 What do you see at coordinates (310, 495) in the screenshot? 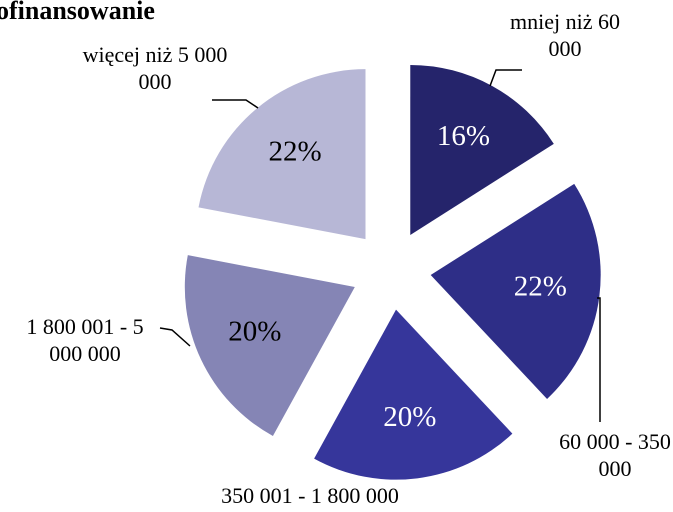
I see `category-label: 350 001 - 1 800 000` at bounding box center [310, 495].